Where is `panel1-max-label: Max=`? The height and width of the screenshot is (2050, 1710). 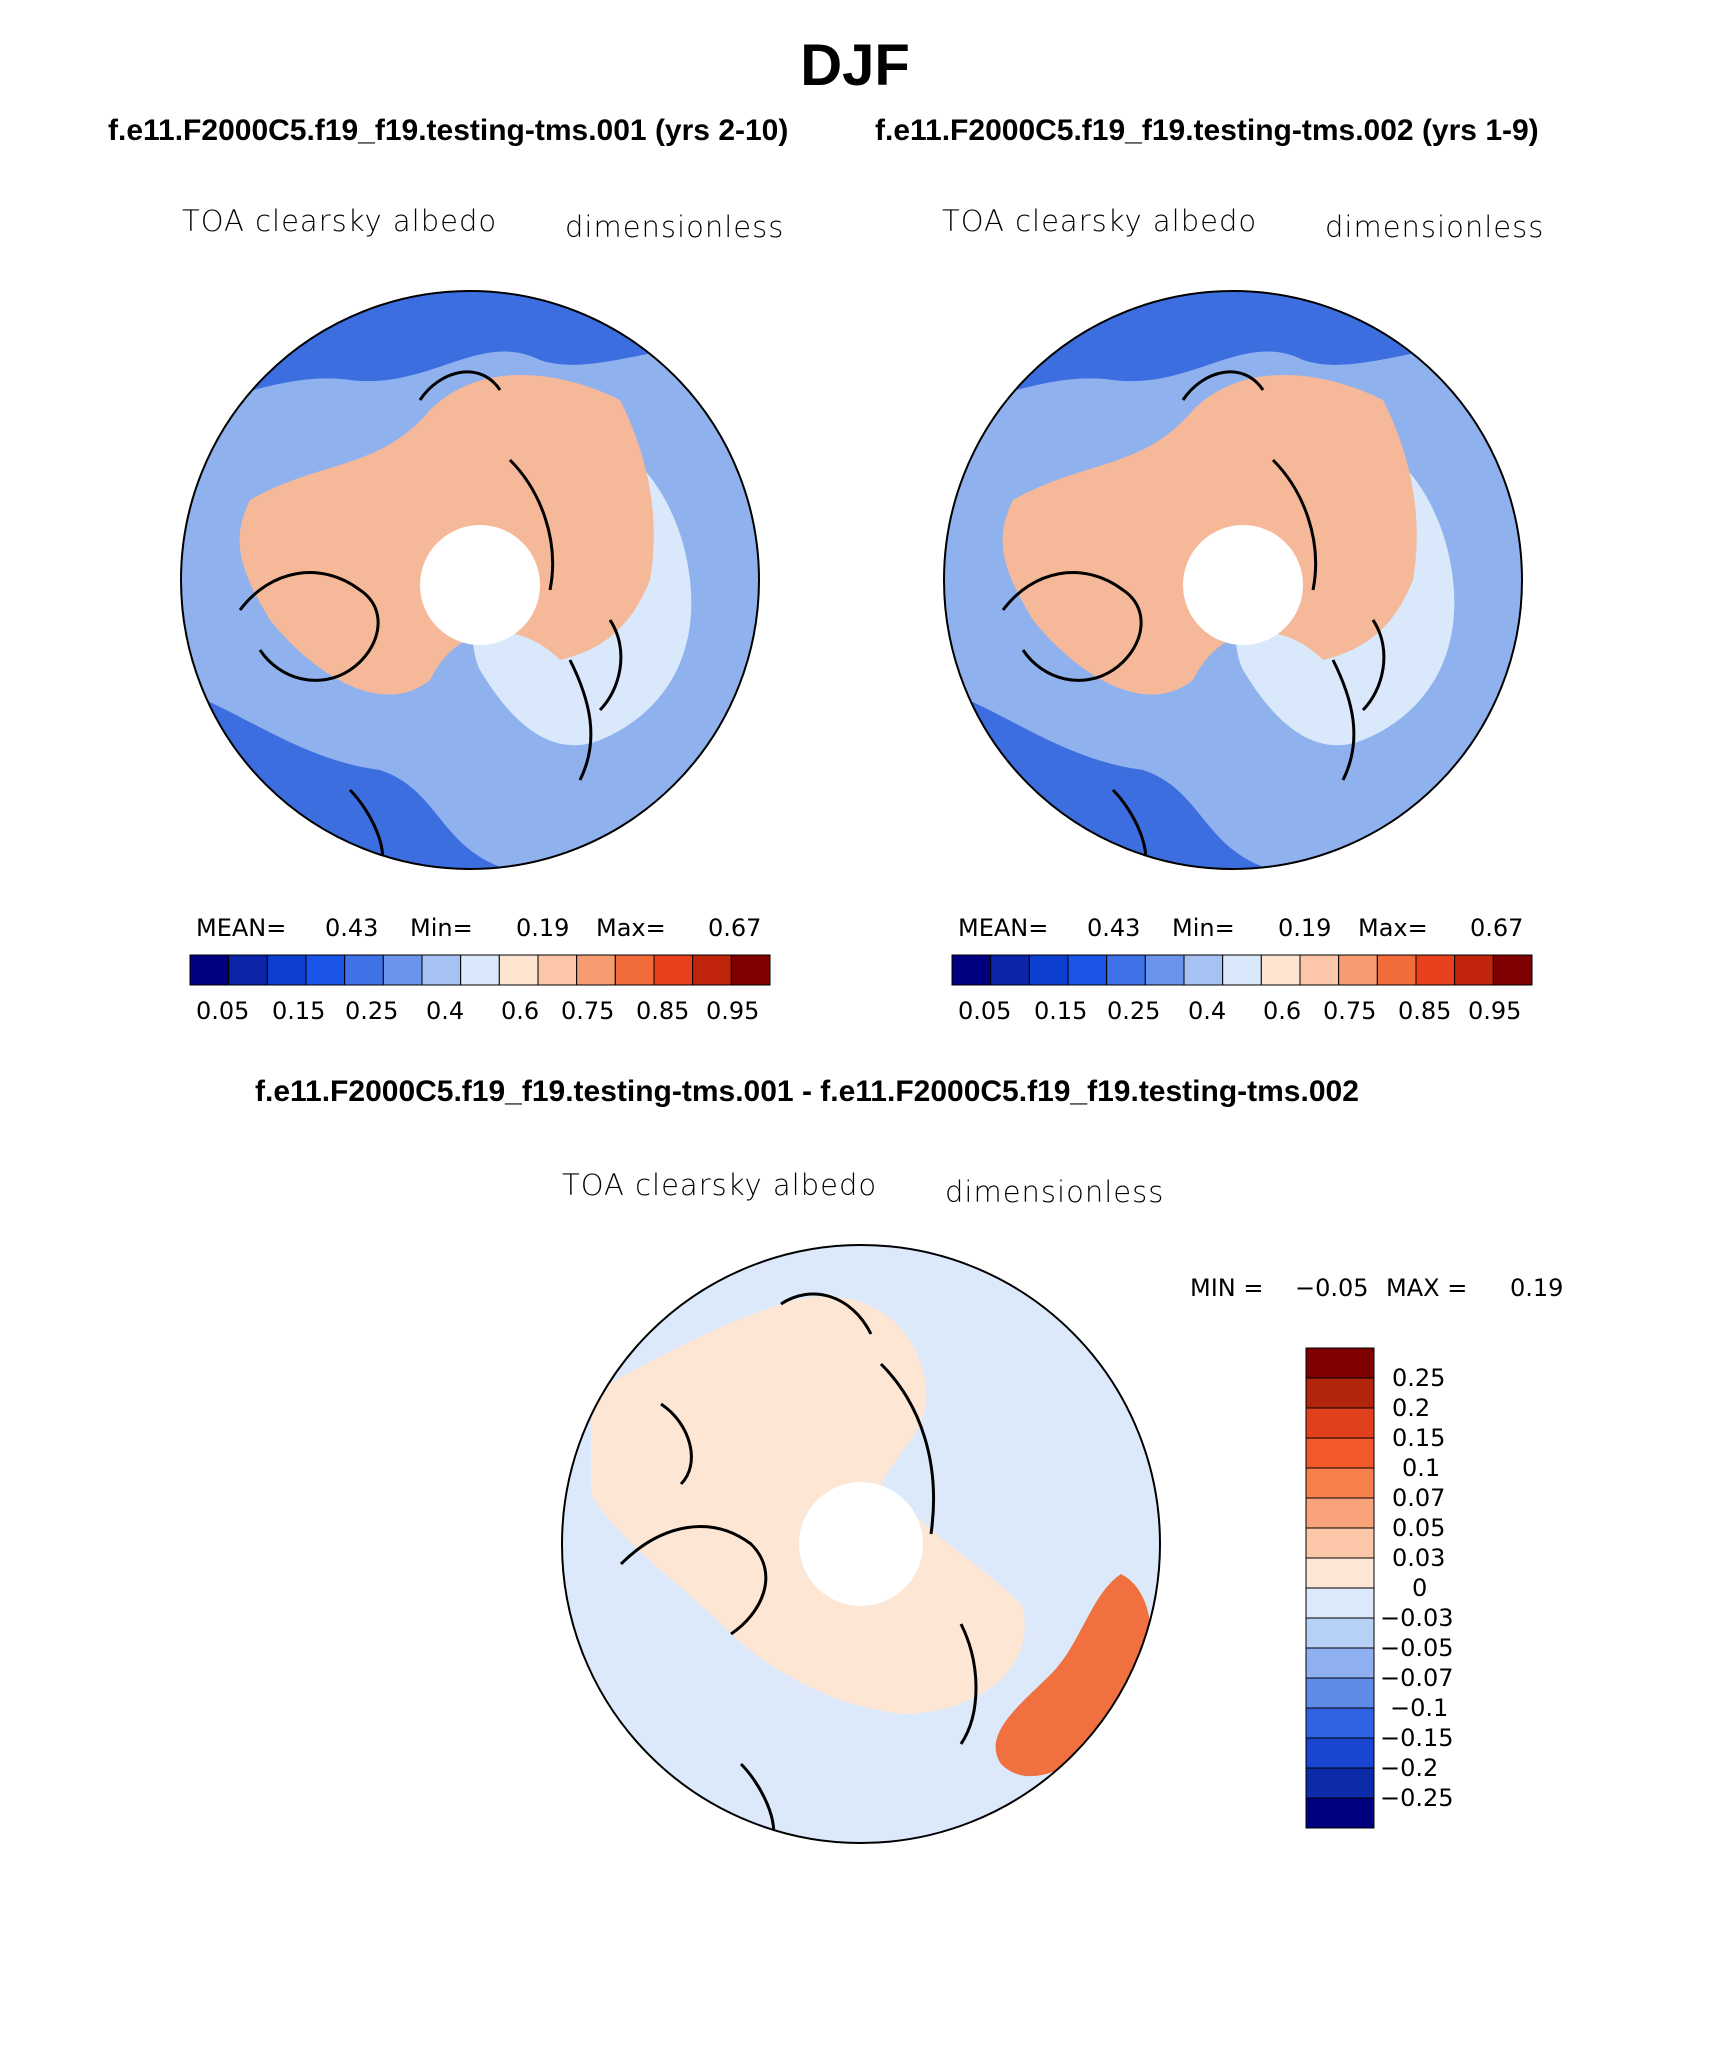 panel1-max-label: Max= is located at coordinates (631, 928).